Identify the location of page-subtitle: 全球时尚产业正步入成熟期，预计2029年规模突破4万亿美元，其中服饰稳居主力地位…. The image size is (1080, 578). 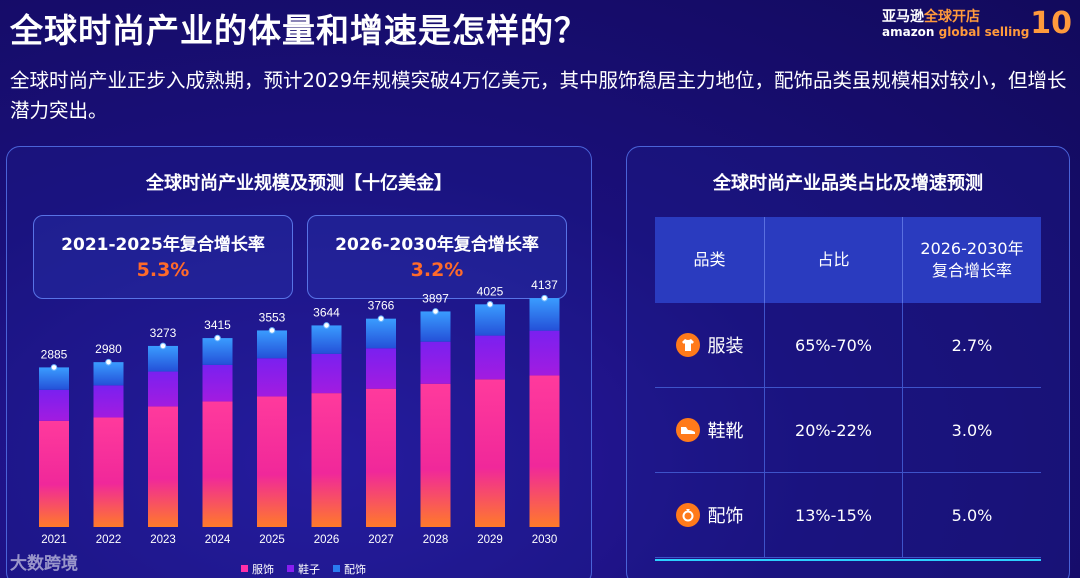
(538, 95).